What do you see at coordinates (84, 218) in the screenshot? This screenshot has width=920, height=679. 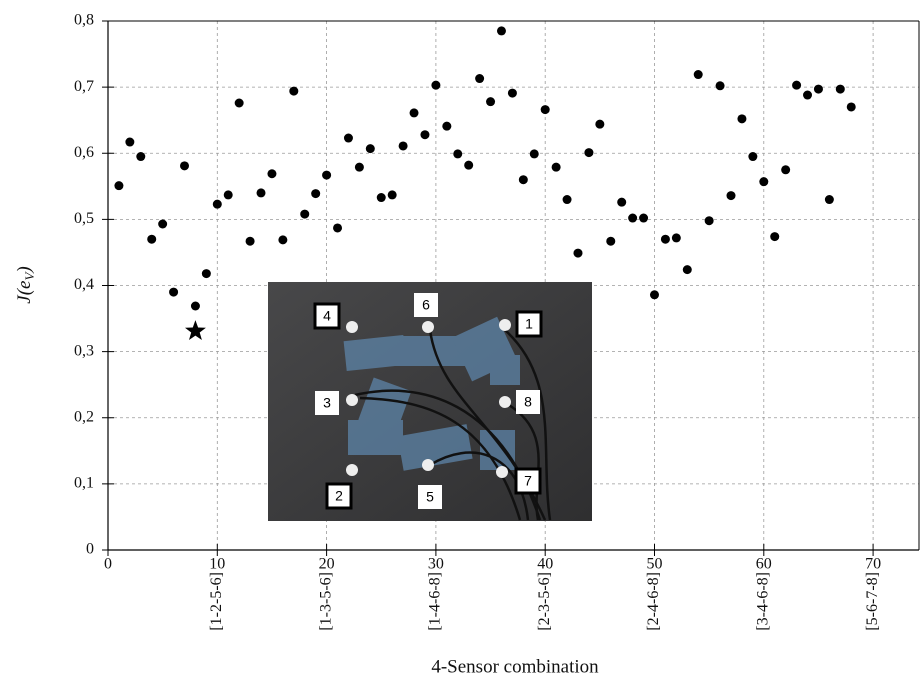 I see `y-tick-label: 0,5` at bounding box center [84, 218].